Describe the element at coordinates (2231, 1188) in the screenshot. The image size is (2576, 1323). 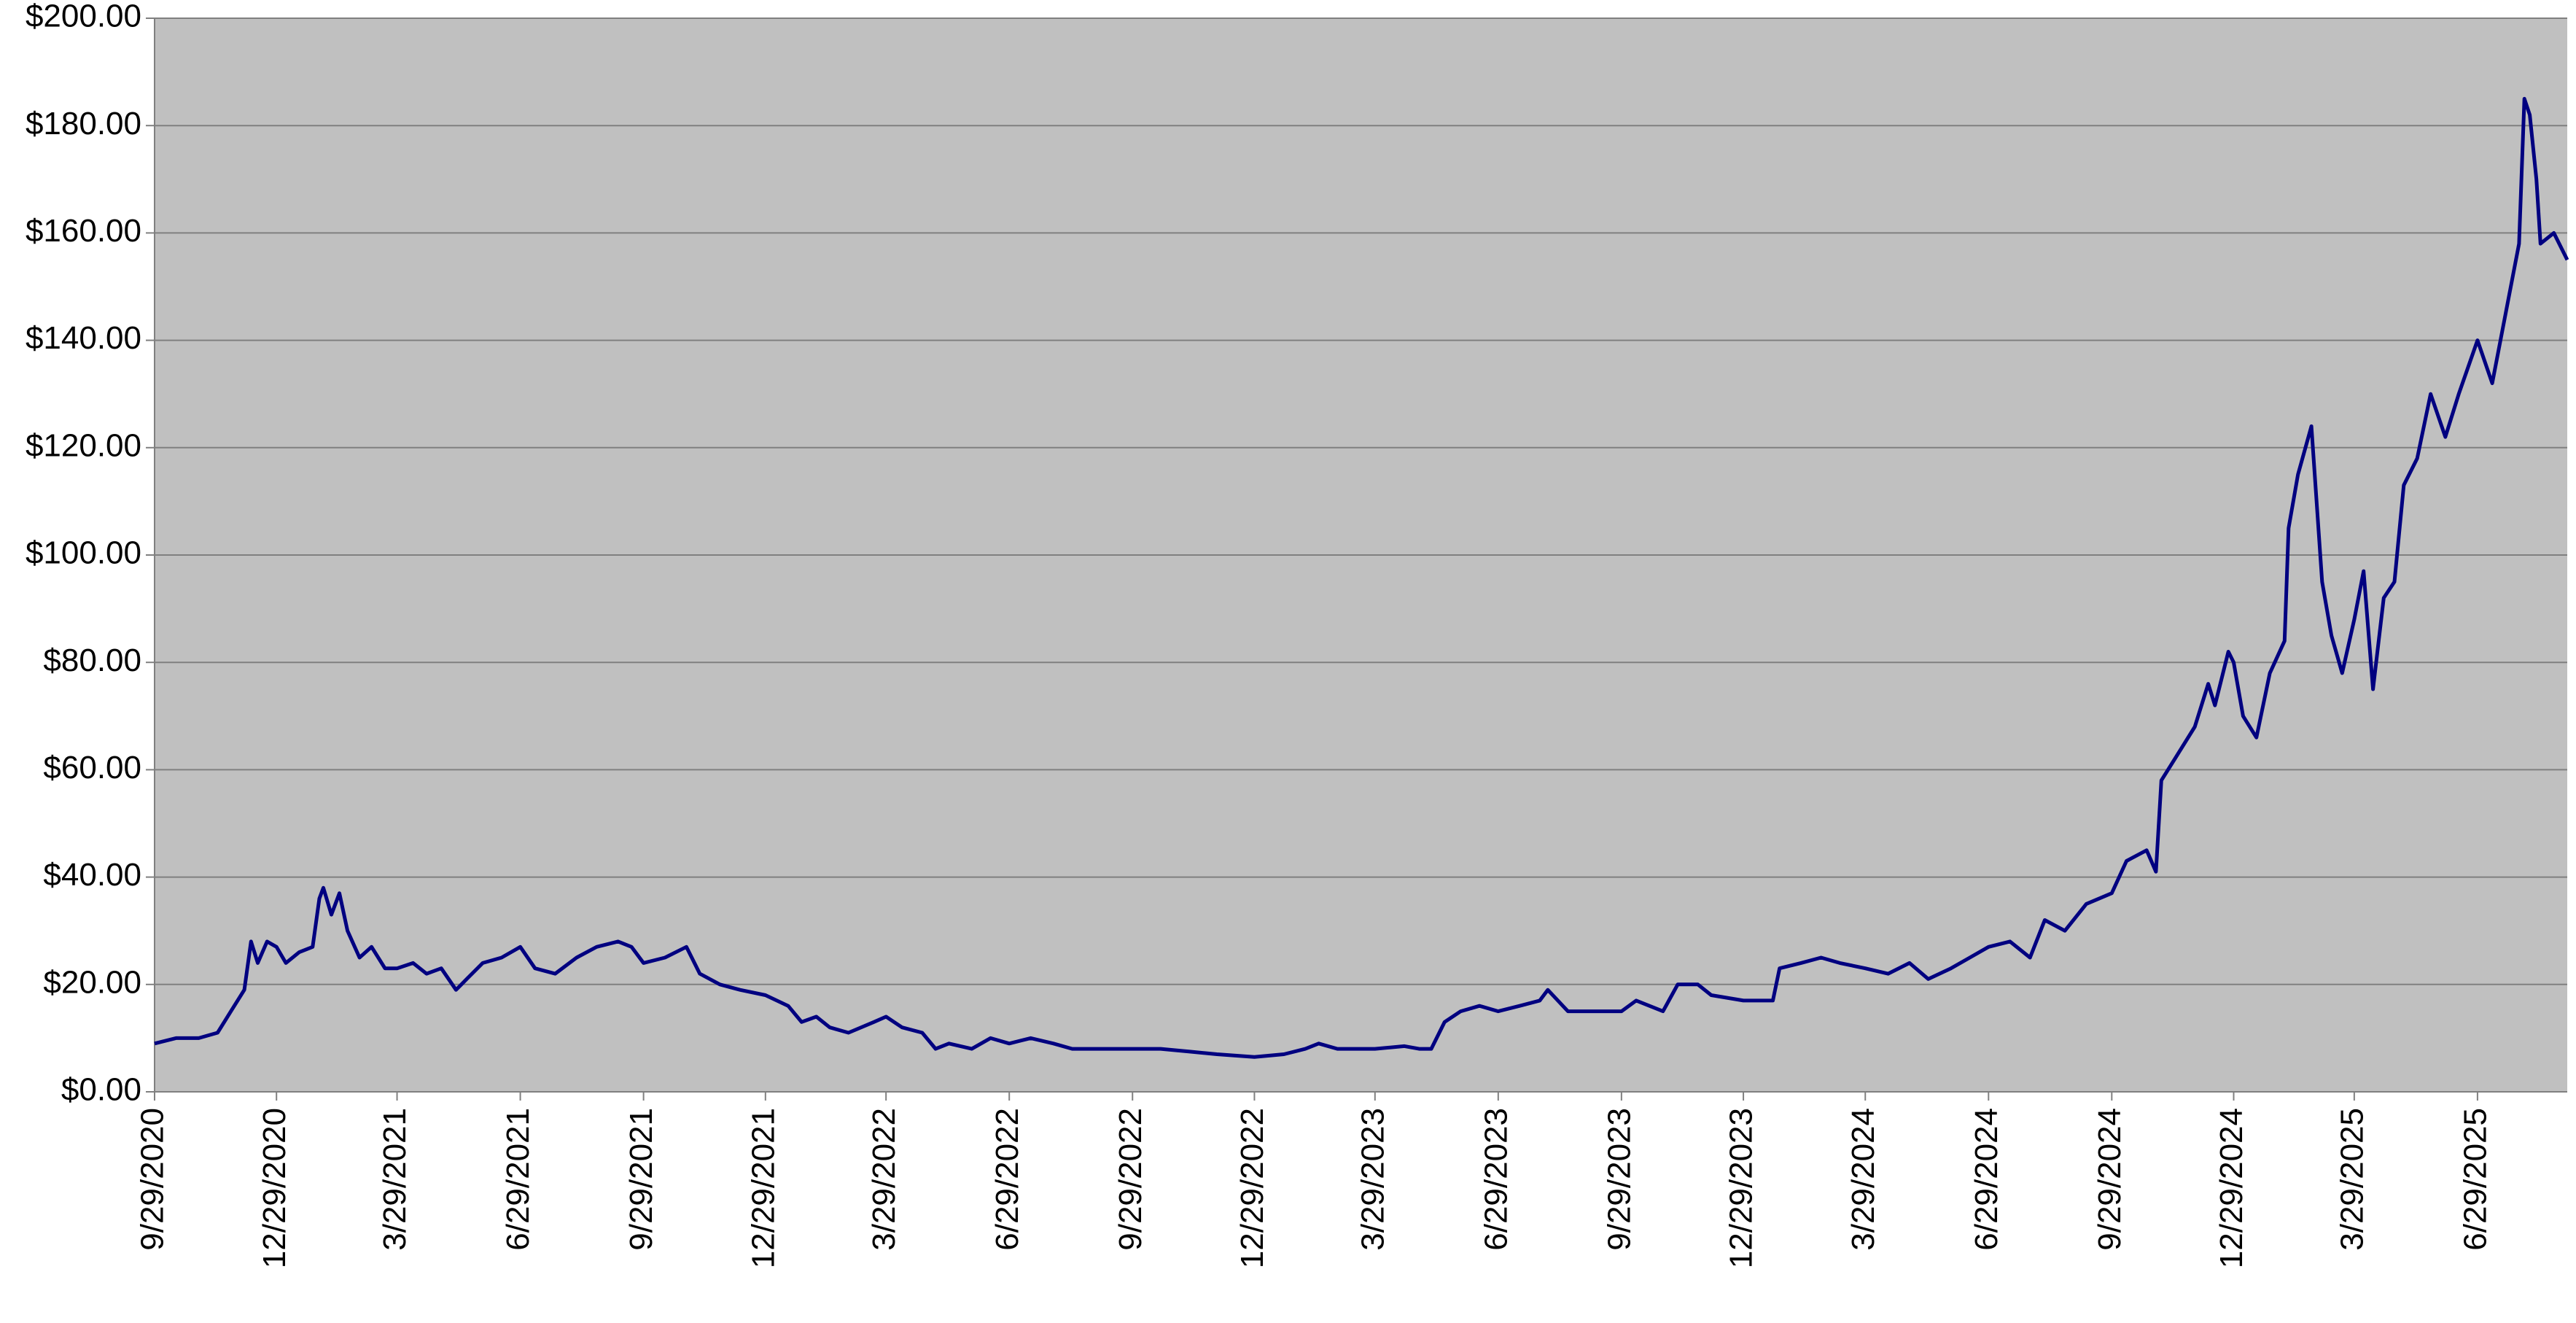
I see `x-tick-label: 12/29/2024` at that location.